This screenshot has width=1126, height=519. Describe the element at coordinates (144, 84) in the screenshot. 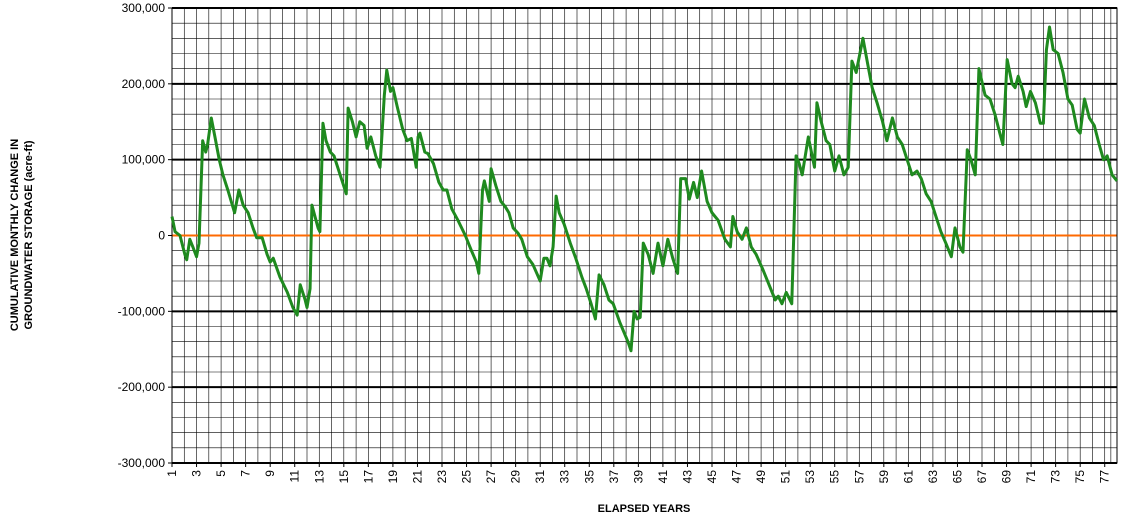

I see `y-tick-label: 200,000` at that location.